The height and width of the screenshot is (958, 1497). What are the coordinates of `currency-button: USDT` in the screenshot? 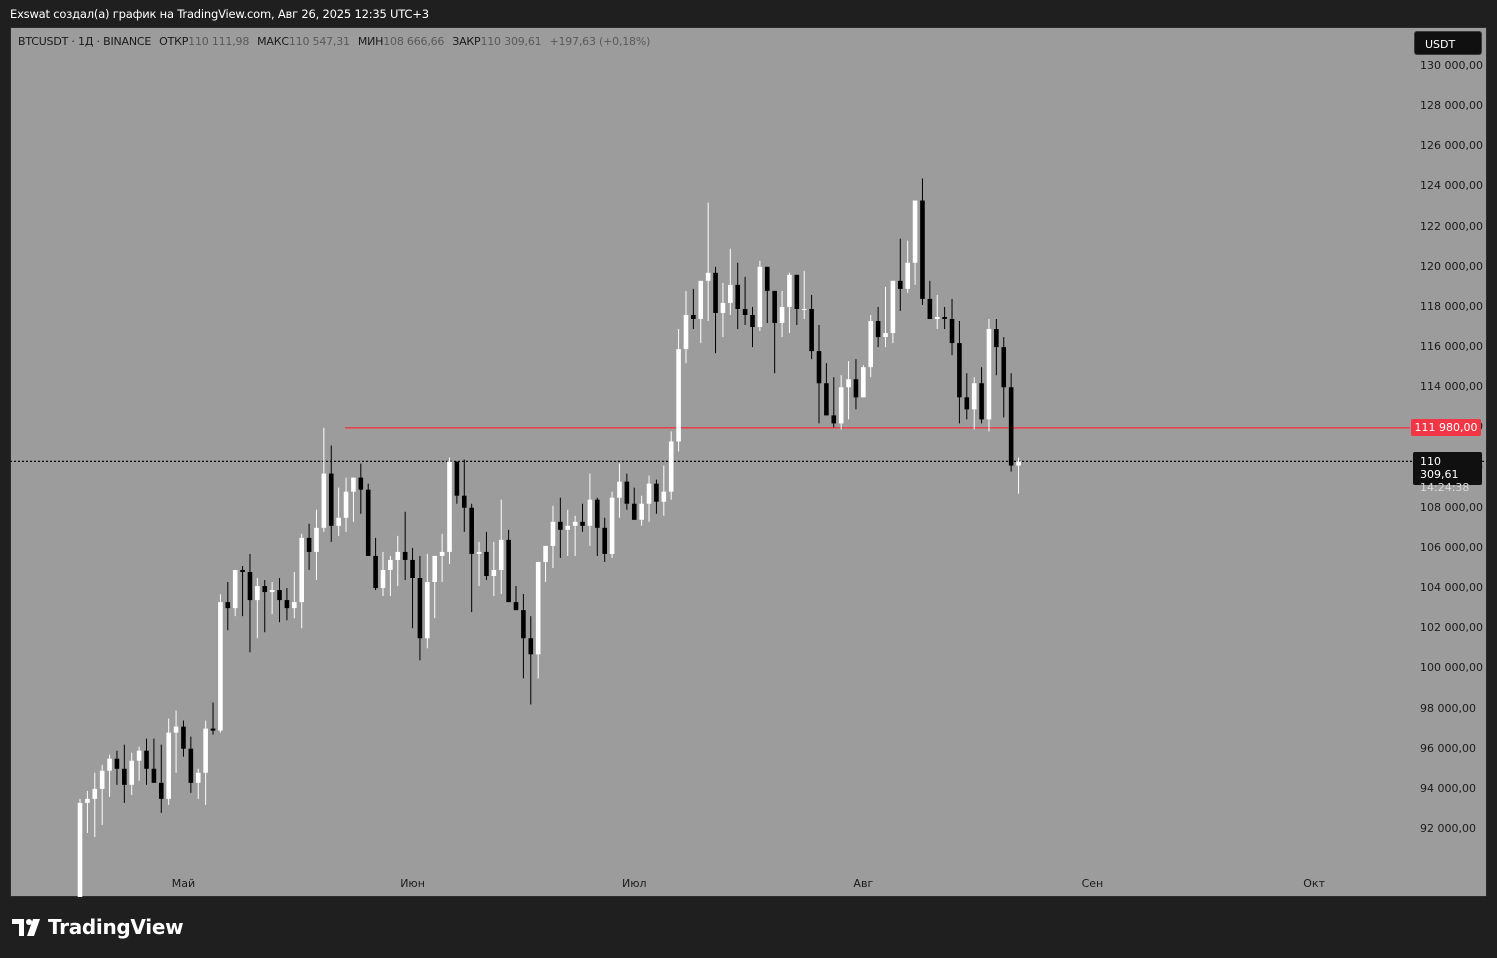 It's located at (1448, 43).